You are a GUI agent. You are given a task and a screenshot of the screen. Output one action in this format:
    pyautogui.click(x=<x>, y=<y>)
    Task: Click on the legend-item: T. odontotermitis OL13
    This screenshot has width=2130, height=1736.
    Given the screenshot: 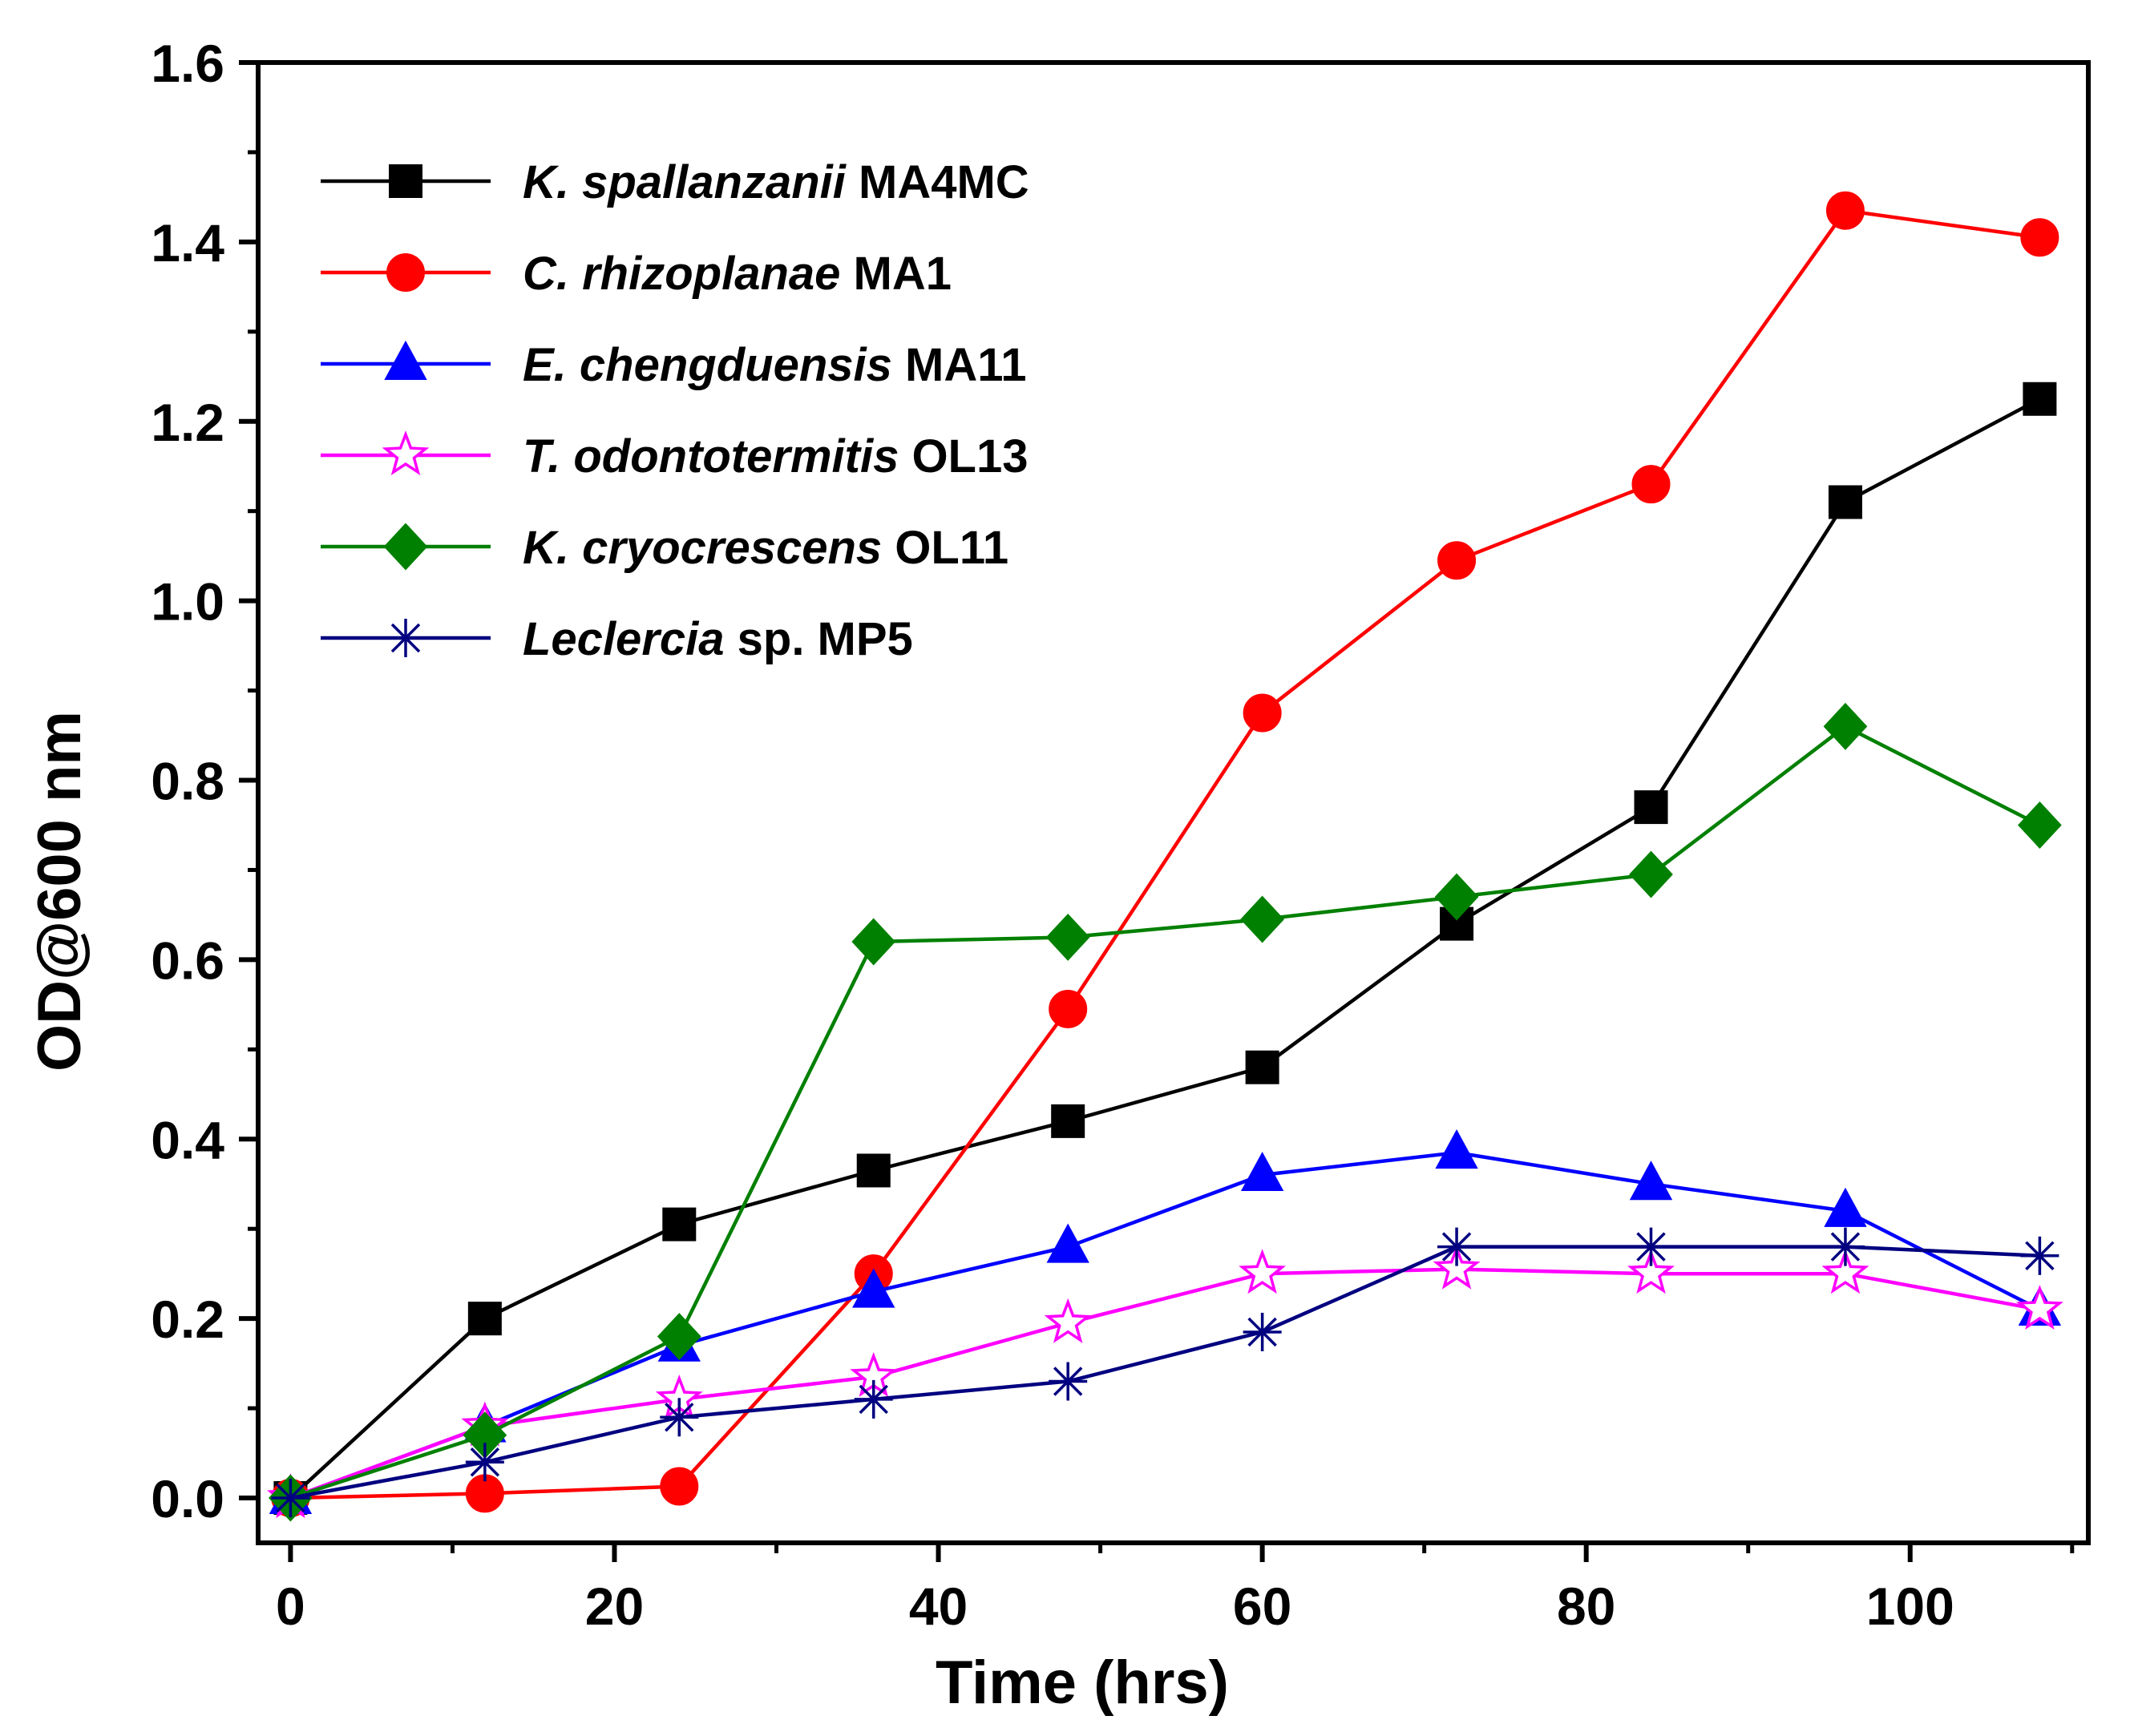 What is the action you would take?
    pyautogui.click(x=675, y=456)
    